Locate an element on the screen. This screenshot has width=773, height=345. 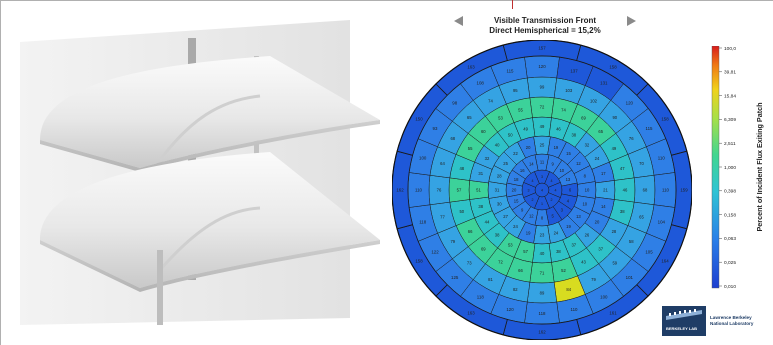
lower-arm is located at coordinates (209, 238).